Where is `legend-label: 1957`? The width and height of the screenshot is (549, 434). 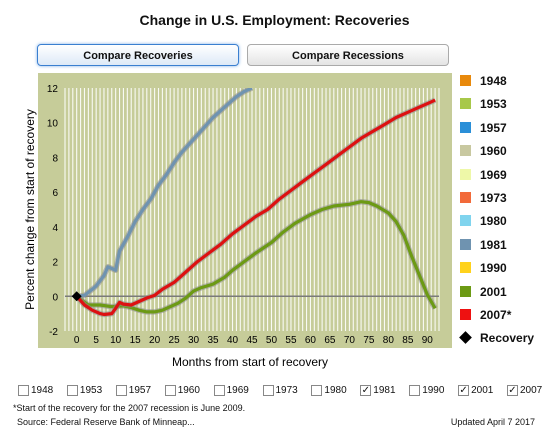 legend-label: 1957 is located at coordinates (493, 127).